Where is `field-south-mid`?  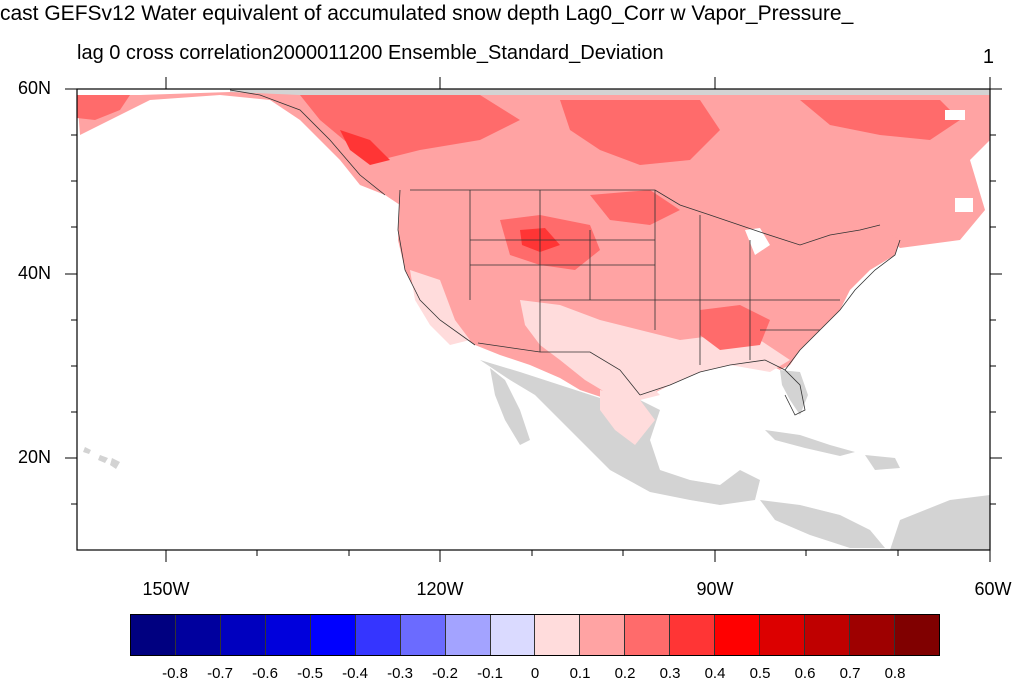
field-south-mid is located at coordinates (735, 327).